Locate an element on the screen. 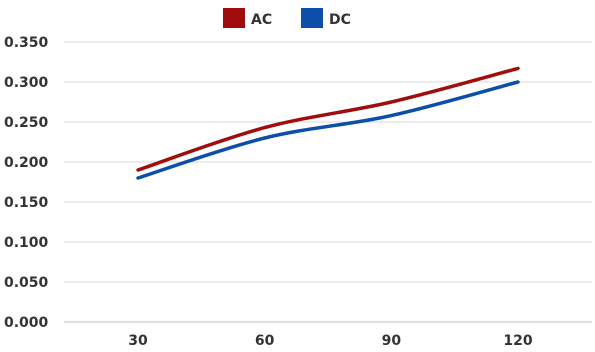  legend-label-ac: AC is located at coordinates (261, 20).